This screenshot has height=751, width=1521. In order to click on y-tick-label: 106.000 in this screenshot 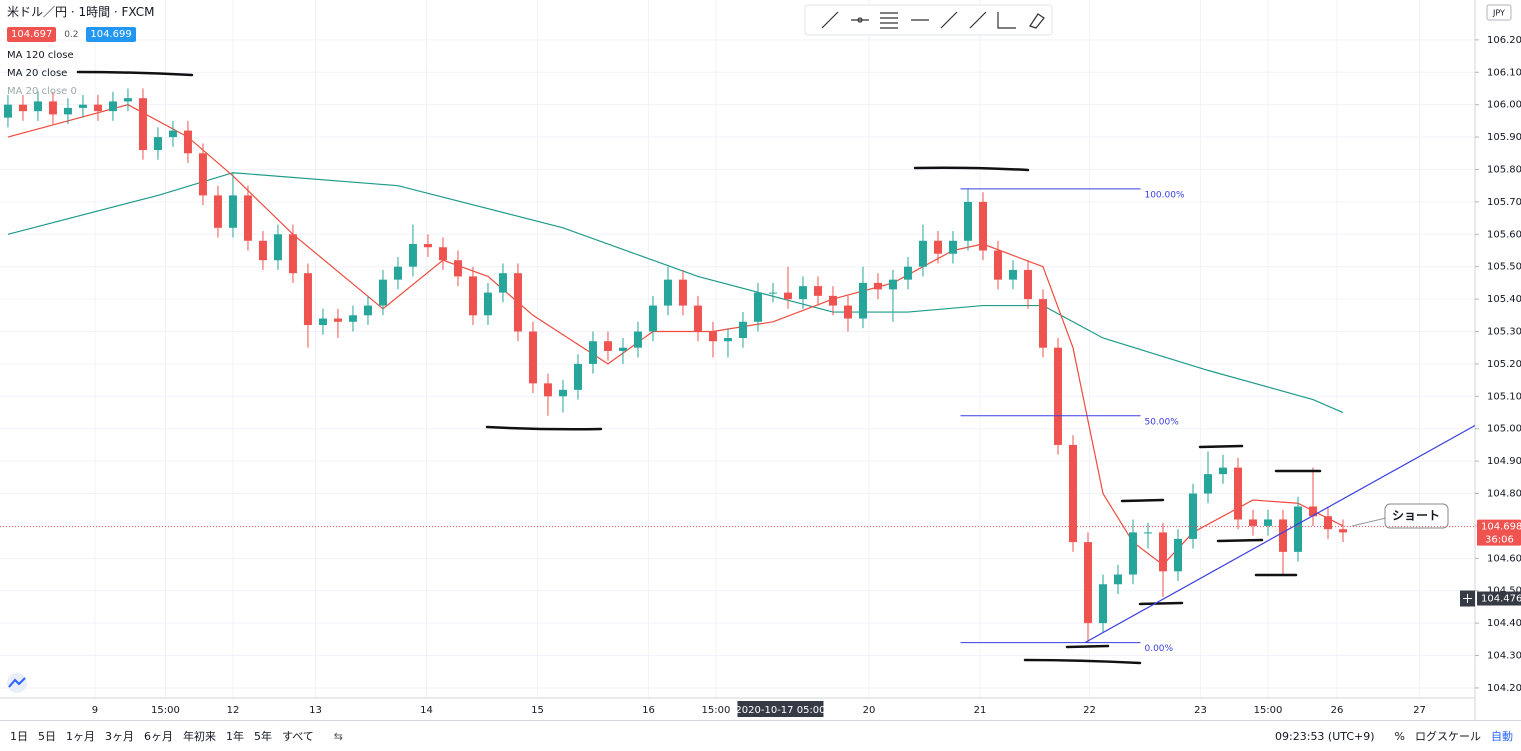, I will do `click(1504, 105)`.